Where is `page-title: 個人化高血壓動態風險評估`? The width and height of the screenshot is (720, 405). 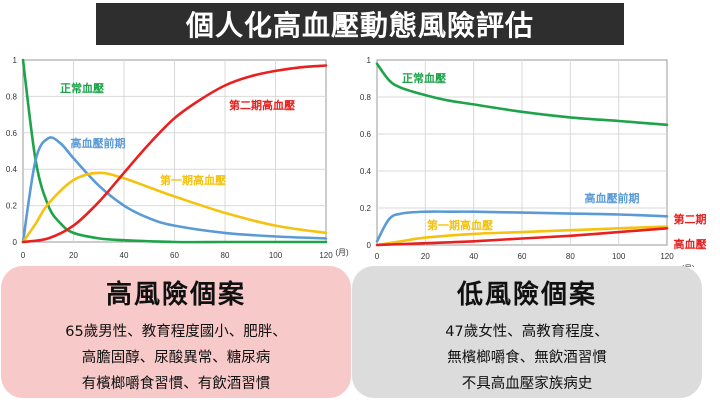
page-title: 個人化高血壓動態風險評估 is located at coordinates (360, 24).